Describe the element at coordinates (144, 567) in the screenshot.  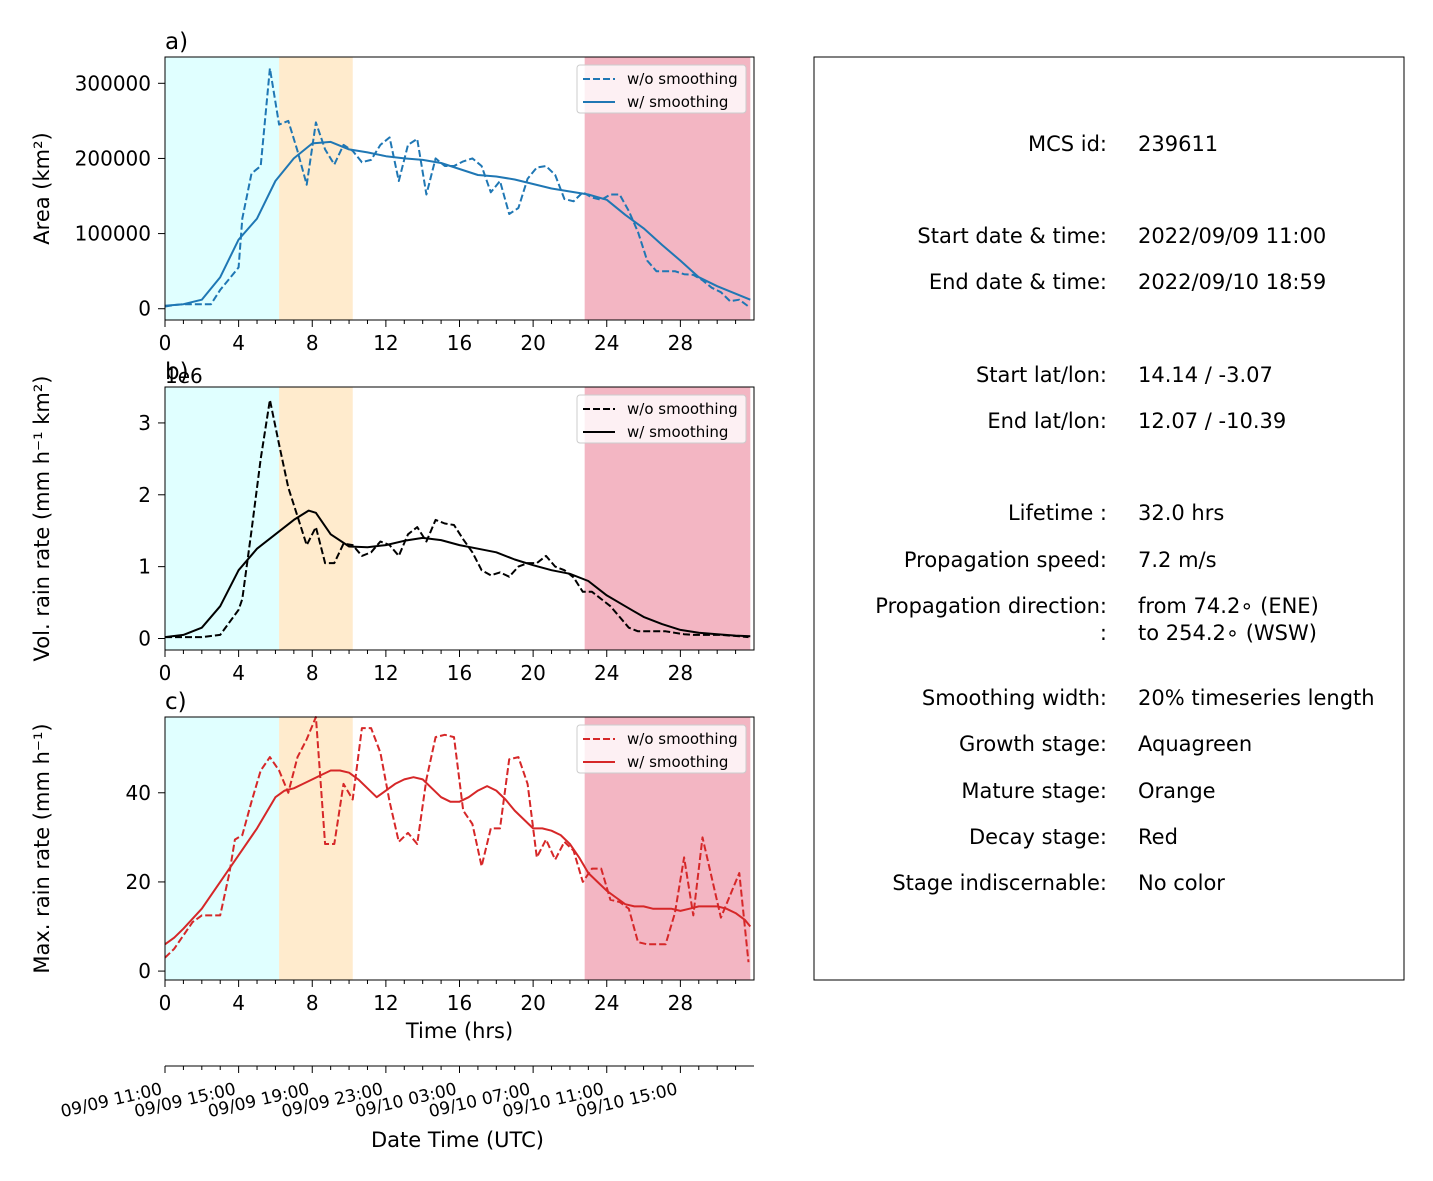
I see `y-tick-label: 1` at that location.